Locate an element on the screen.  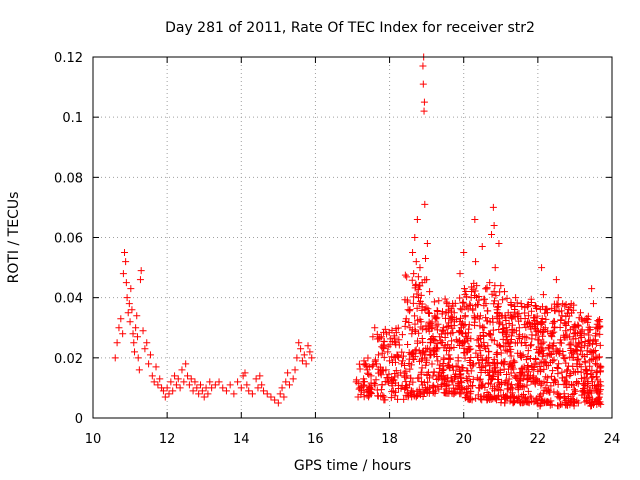
y-tick-label: 0.1 is located at coordinates (72, 118).